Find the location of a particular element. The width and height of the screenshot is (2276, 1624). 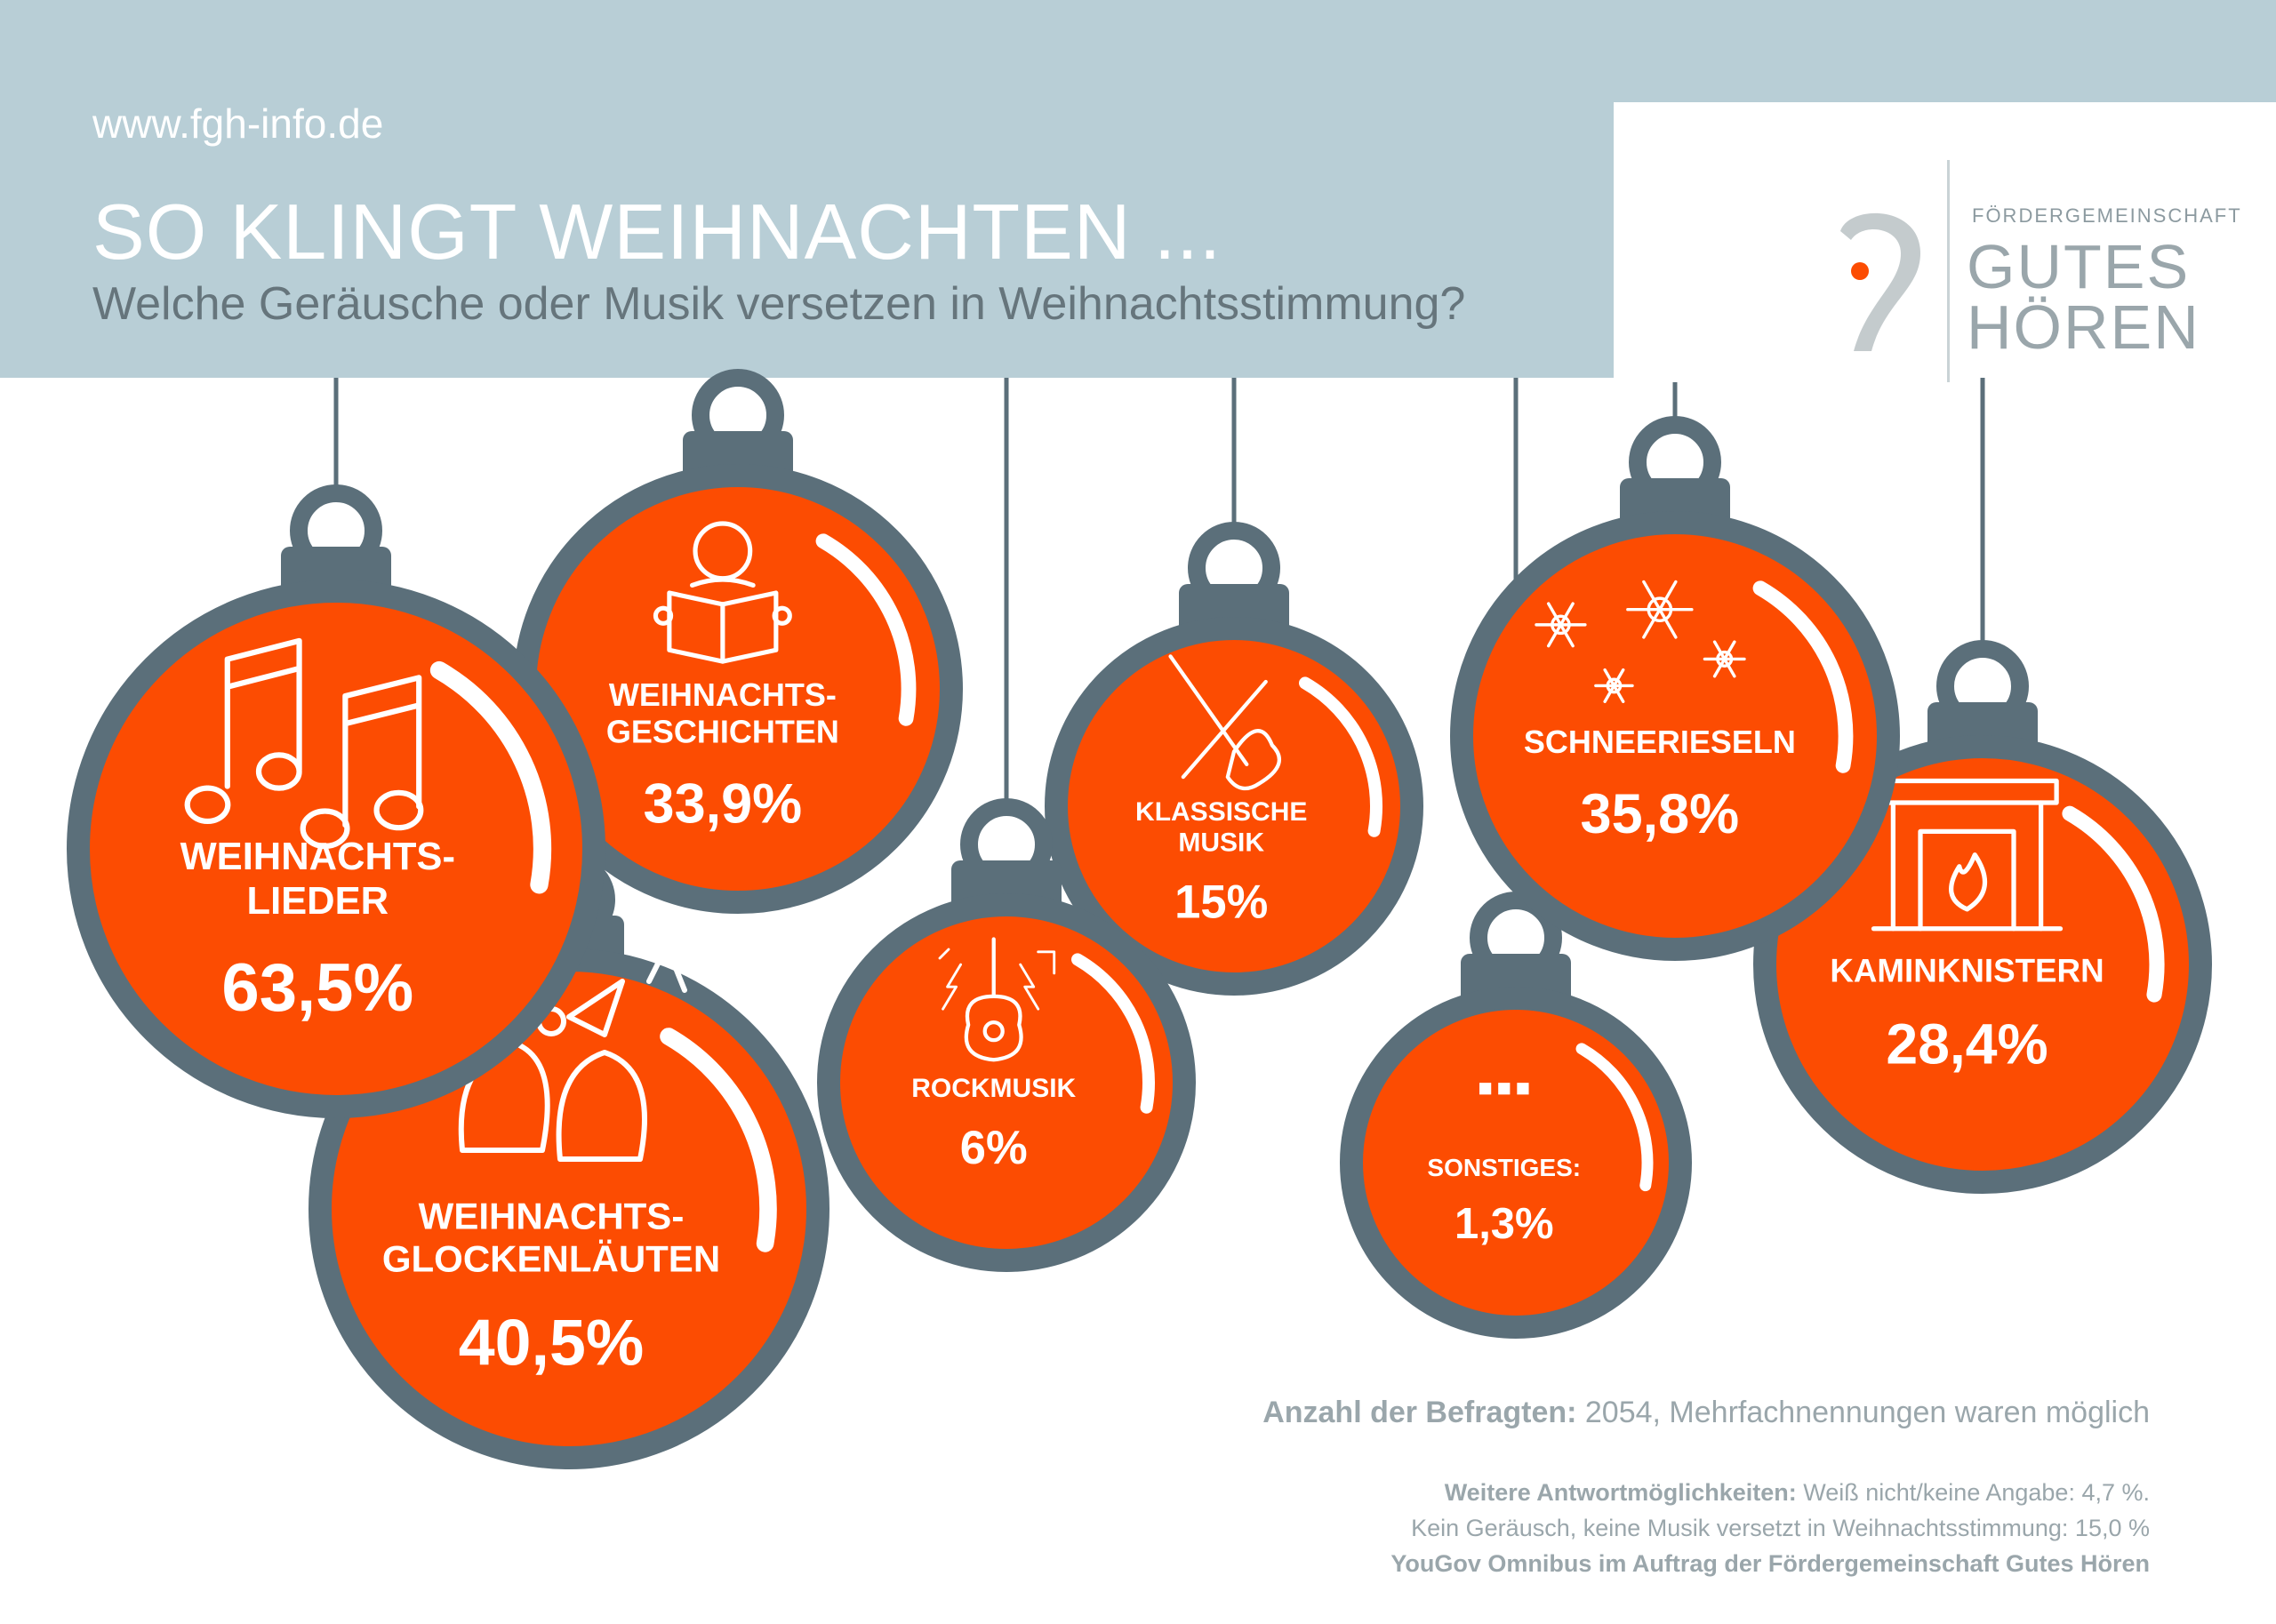

ornament-value-label: 15% is located at coordinates (1221, 902).